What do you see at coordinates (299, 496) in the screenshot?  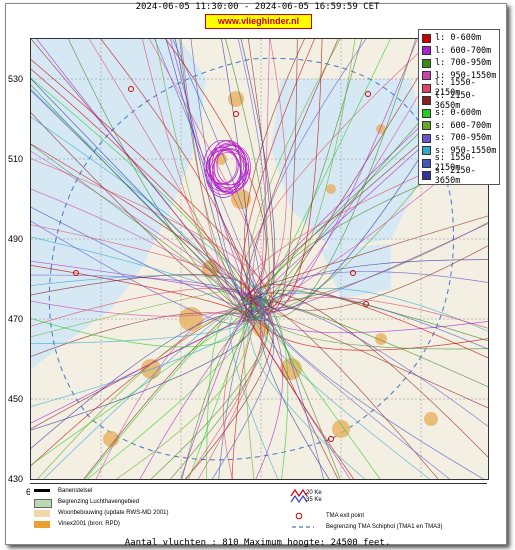 I see `noise-contour-icon` at bounding box center [299, 496].